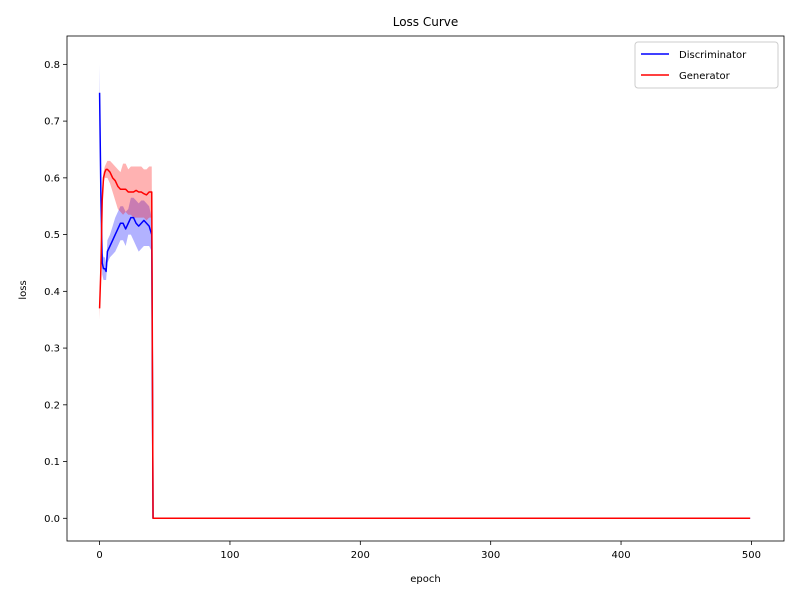 The image size is (800, 600). What do you see at coordinates (705, 76) in the screenshot?
I see `legend-label-generator: Generator` at bounding box center [705, 76].